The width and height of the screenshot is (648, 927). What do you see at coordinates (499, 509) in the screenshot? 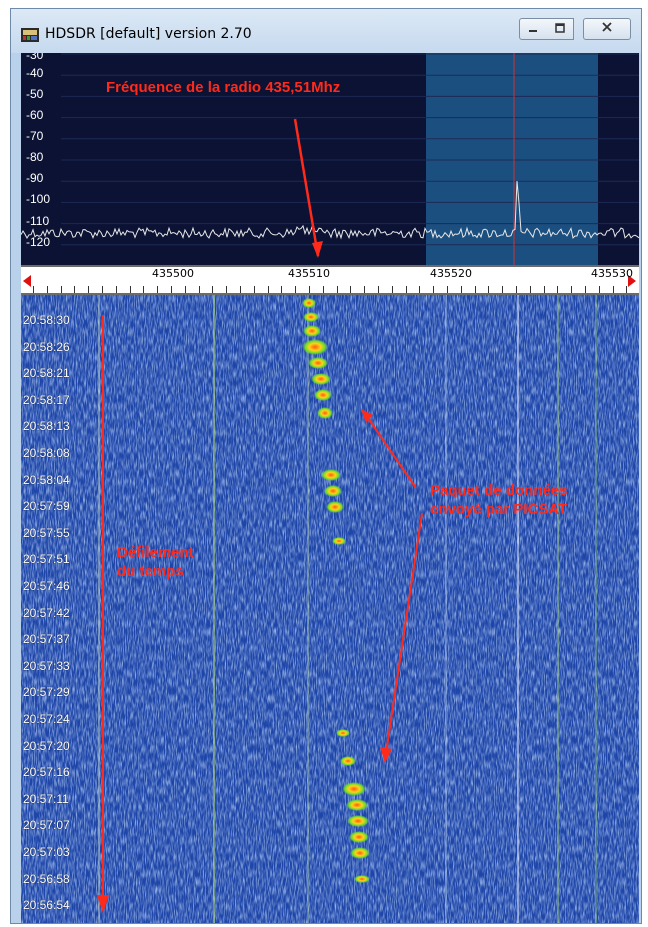
I see `packet-annotation-line: envoyé par PICSAT` at bounding box center [499, 509].